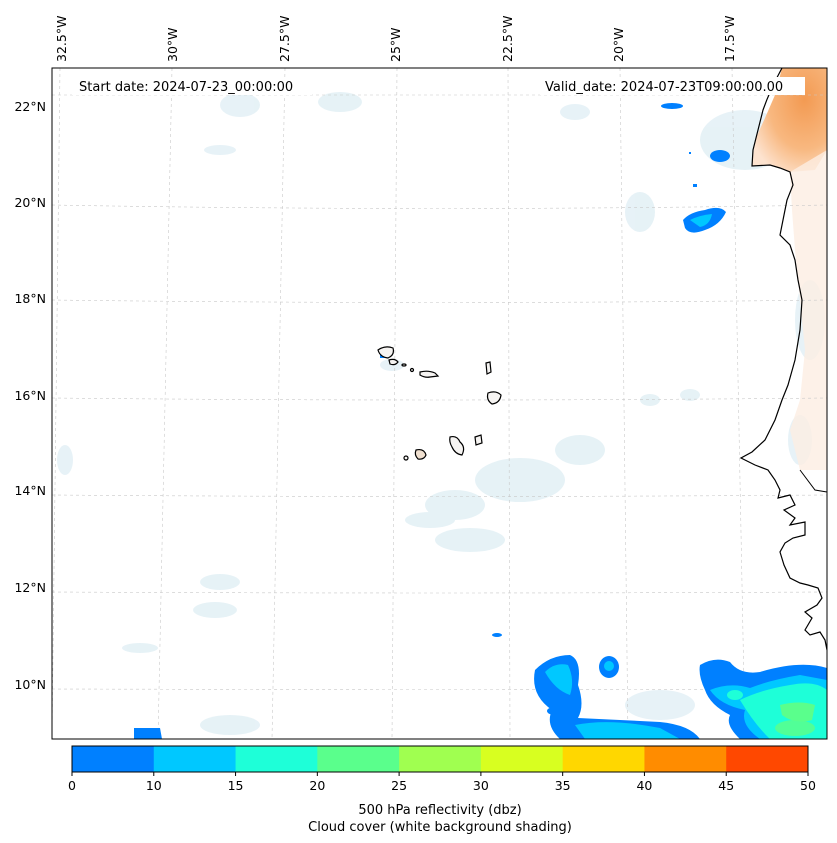 Image resolution: width=837 pixels, height=843 pixels. I want to click on lon-label: 17.5°W, so click(729, 39).